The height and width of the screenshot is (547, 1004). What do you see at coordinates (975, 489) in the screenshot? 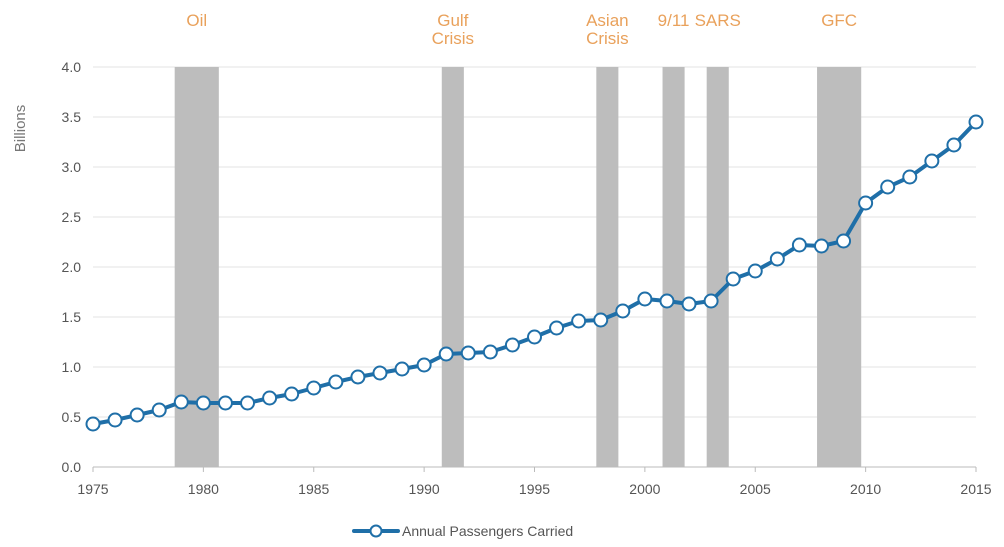
I see `x-tick-label: 2015` at bounding box center [975, 489].